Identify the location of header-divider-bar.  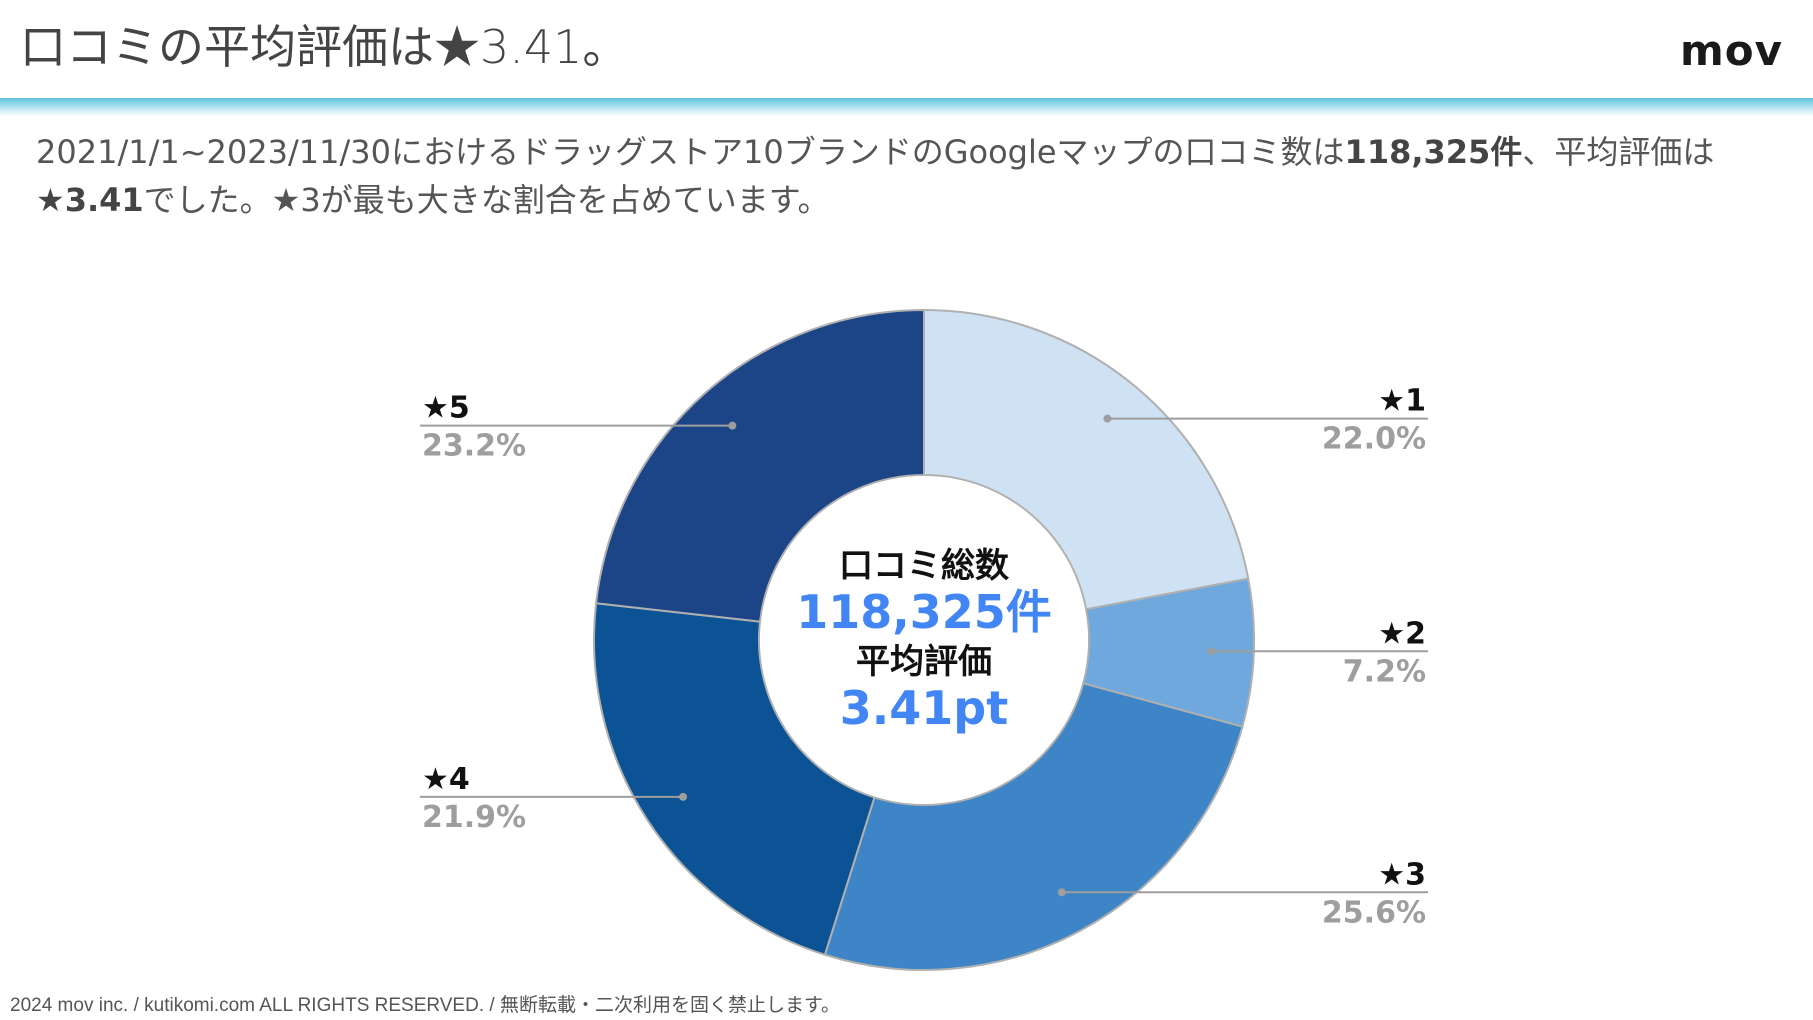
(906, 107).